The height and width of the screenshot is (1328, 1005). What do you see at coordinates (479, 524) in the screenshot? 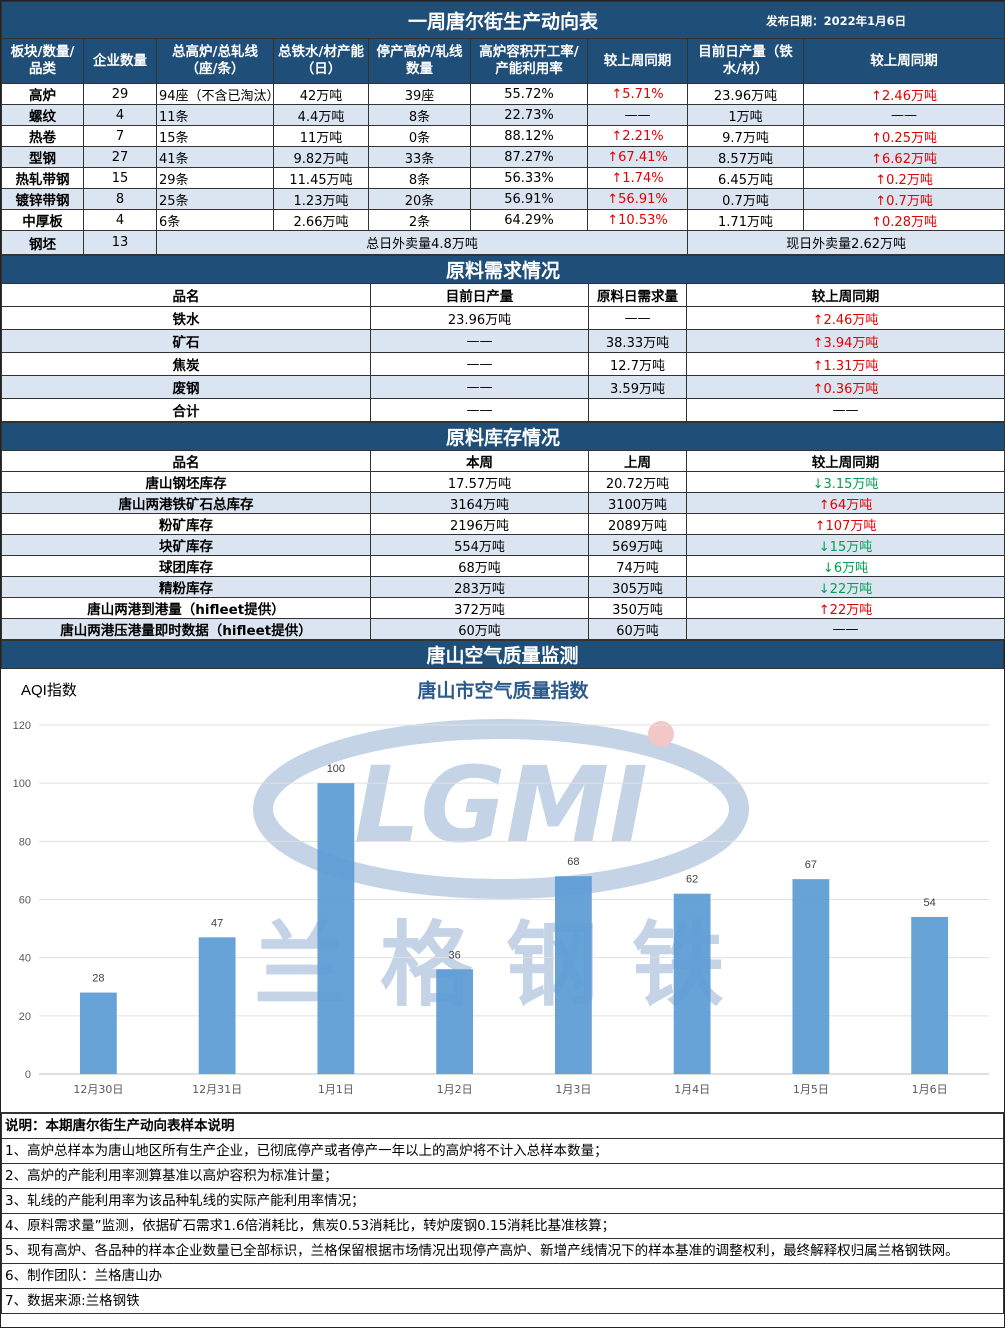
I see `raw-inventory-cell: 2196万吨` at bounding box center [479, 524].